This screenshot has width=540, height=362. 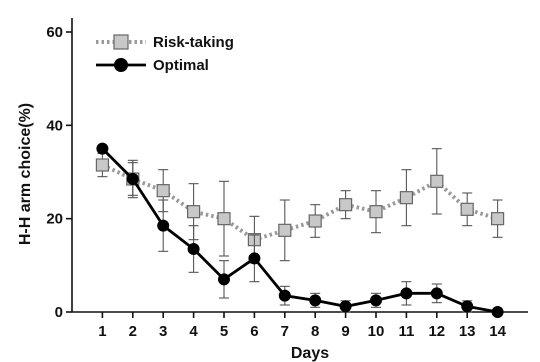 I want to click on y-tick-label: 0, so click(x=59, y=312).